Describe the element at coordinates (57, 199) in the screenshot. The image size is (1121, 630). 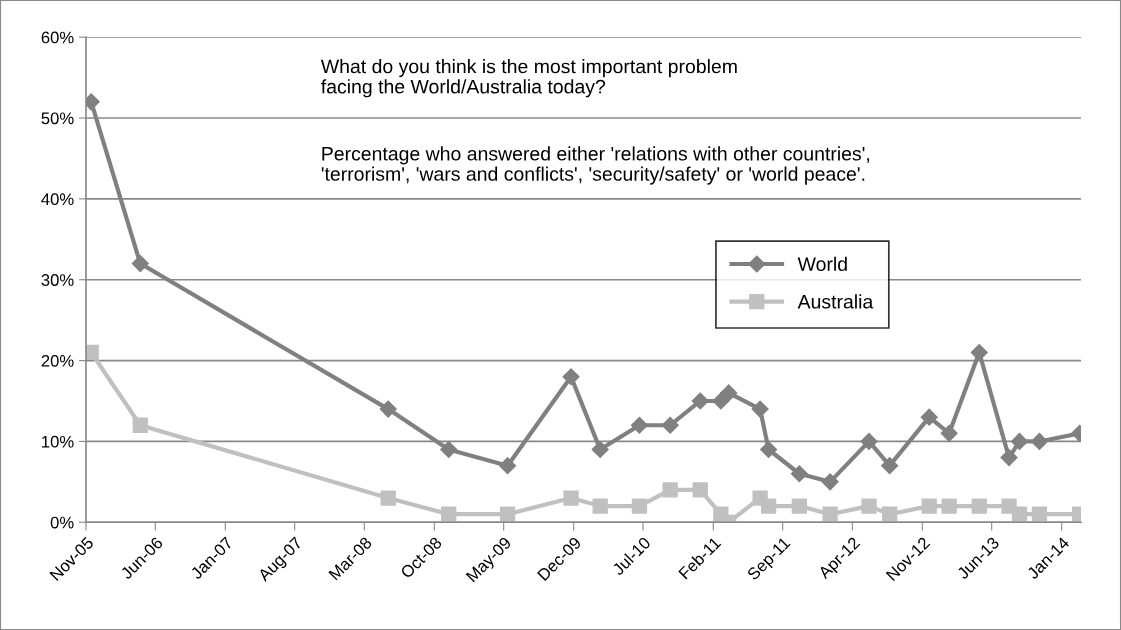
I see `y-tick-label: 40%` at that location.